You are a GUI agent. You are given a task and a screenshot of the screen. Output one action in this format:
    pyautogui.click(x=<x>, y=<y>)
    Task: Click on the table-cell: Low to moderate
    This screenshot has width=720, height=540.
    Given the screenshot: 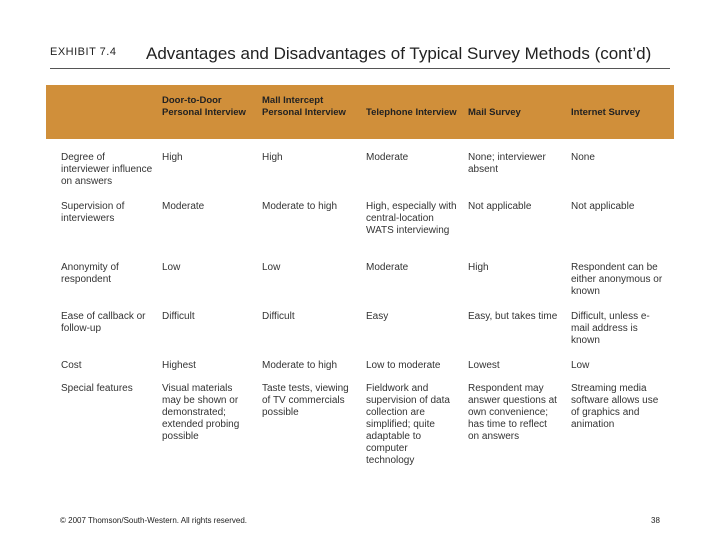 What is the action you would take?
    pyautogui.click(x=403, y=365)
    